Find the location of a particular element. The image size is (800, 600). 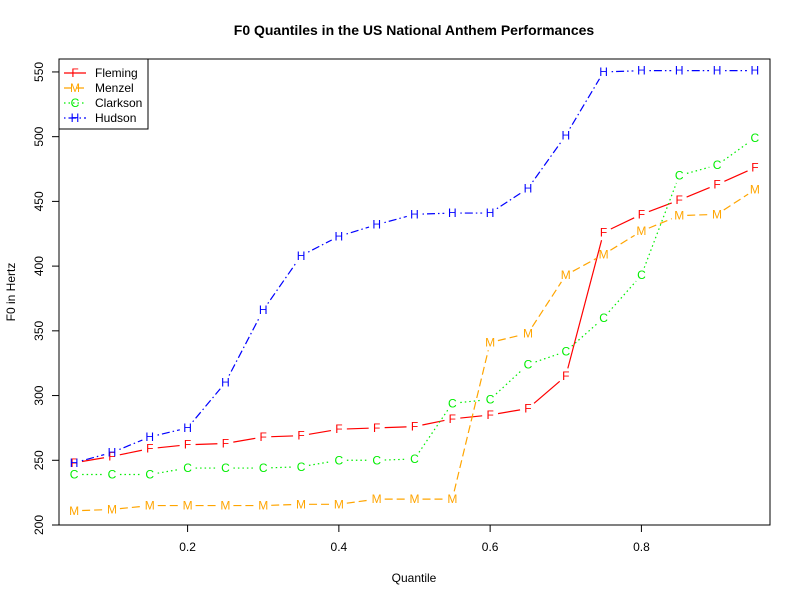

legend-symbol: C is located at coordinates (75, 103).